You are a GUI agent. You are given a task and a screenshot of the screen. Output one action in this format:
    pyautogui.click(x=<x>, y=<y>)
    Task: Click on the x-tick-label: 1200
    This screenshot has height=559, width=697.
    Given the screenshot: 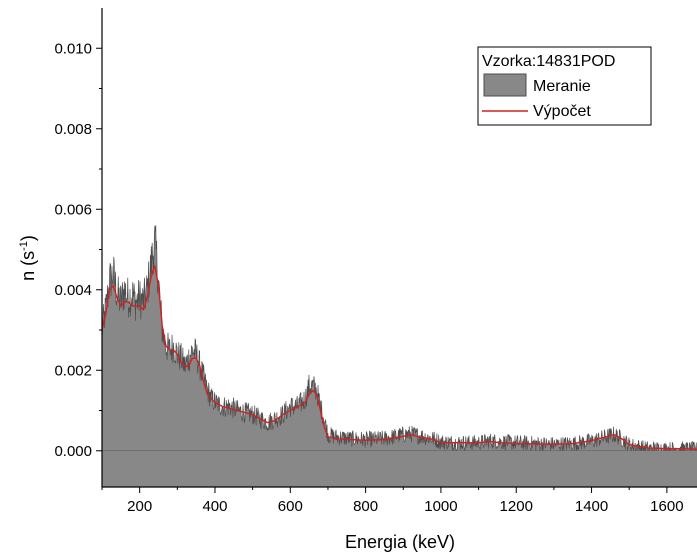 What is the action you would take?
    pyautogui.click(x=516, y=506)
    